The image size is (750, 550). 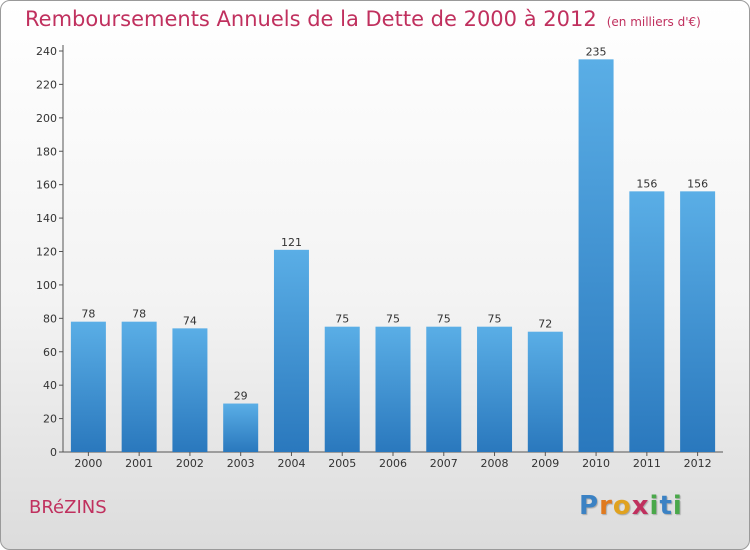 I want to click on y-tick-label: 40, so click(x=50, y=385).